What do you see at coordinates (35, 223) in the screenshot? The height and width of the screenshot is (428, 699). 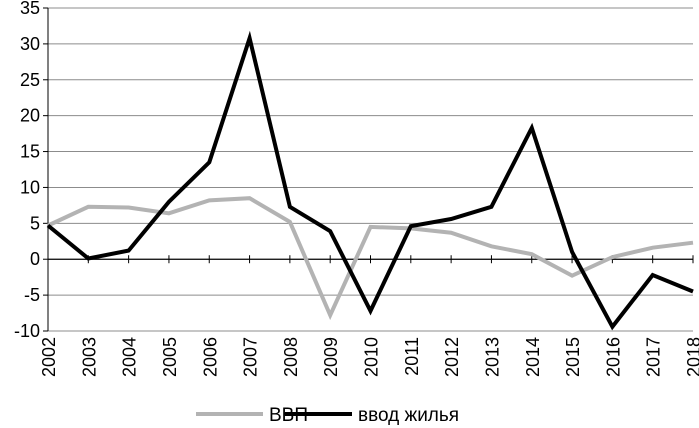 I see `y-tick-label: 5` at bounding box center [35, 223].